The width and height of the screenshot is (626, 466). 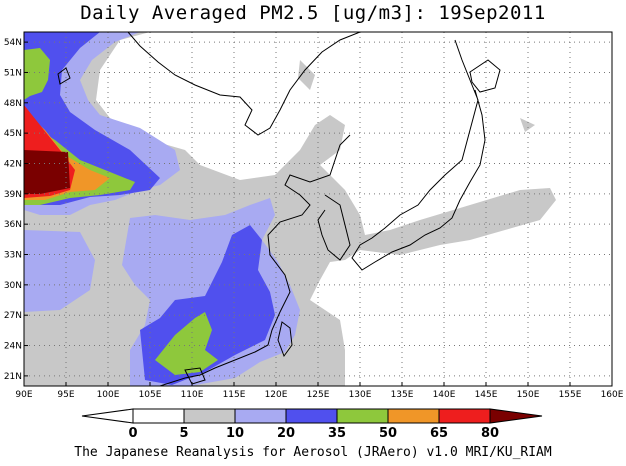 What do you see at coordinates (132, 433) in the screenshot?
I see `colorbar-level-label: 0` at bounding box center [132, 433].